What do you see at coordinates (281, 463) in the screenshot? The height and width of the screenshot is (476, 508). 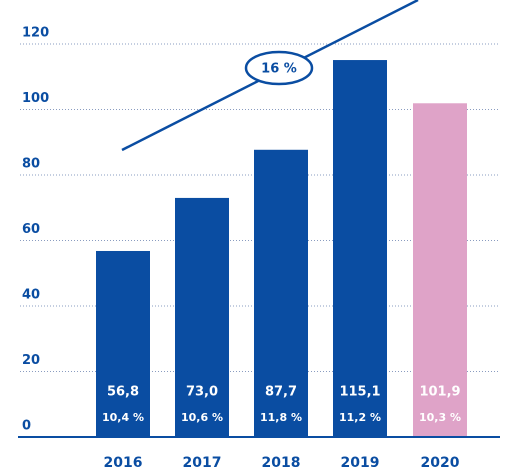 I see `x-tick-label: 2018` at bounding box center [281, 463].